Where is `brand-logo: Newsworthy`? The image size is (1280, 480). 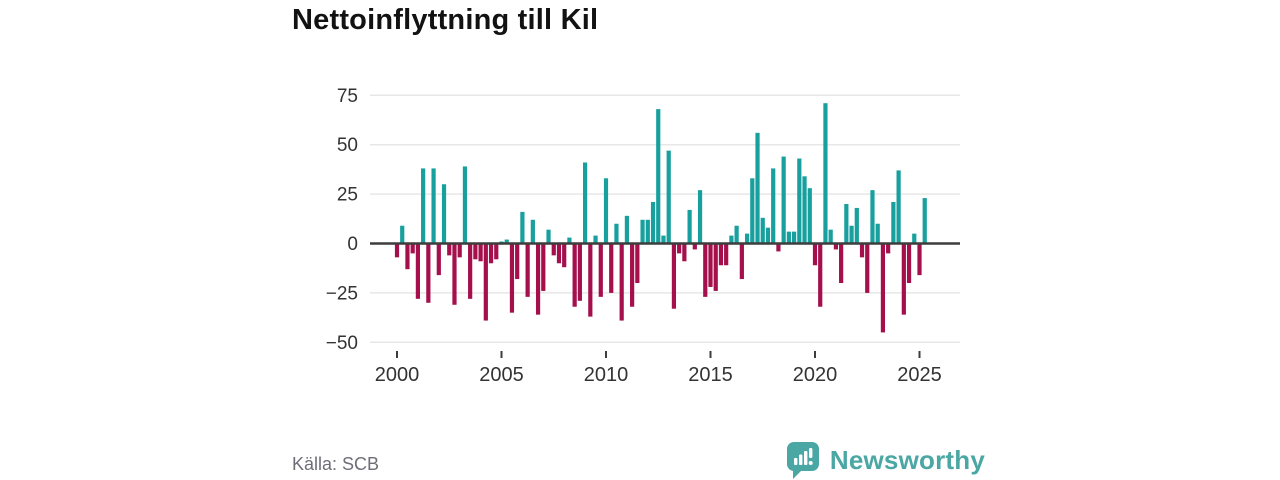 brand-logo: Newsworthy is located at coordinates (884, 460).